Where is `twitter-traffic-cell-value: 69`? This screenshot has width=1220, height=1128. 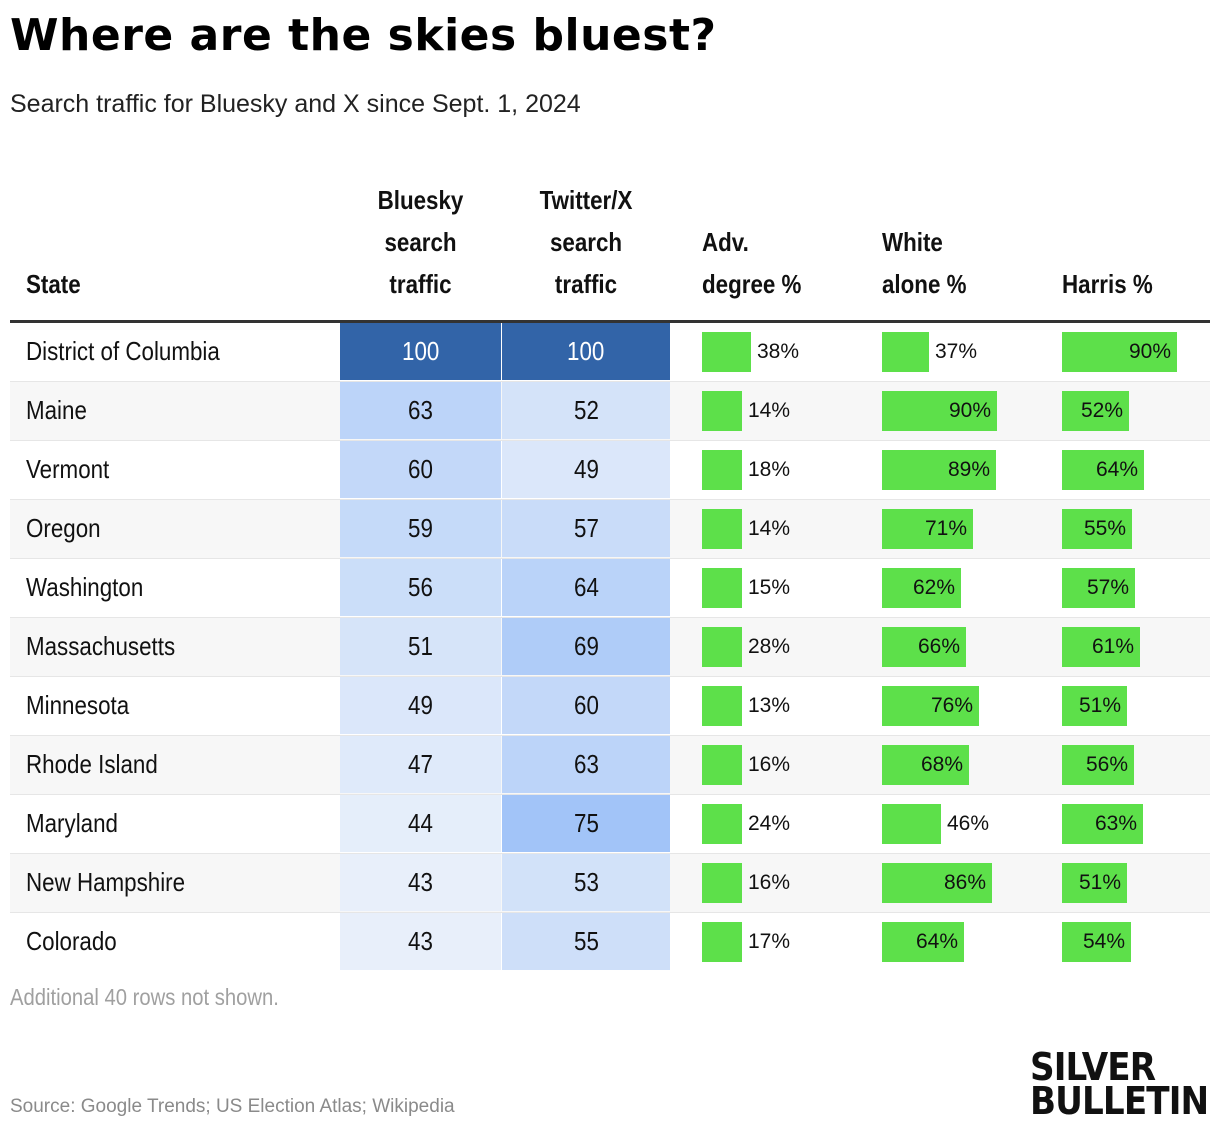 twitter-traffic-cell-value: 69 is located at coordinates (586, 646).